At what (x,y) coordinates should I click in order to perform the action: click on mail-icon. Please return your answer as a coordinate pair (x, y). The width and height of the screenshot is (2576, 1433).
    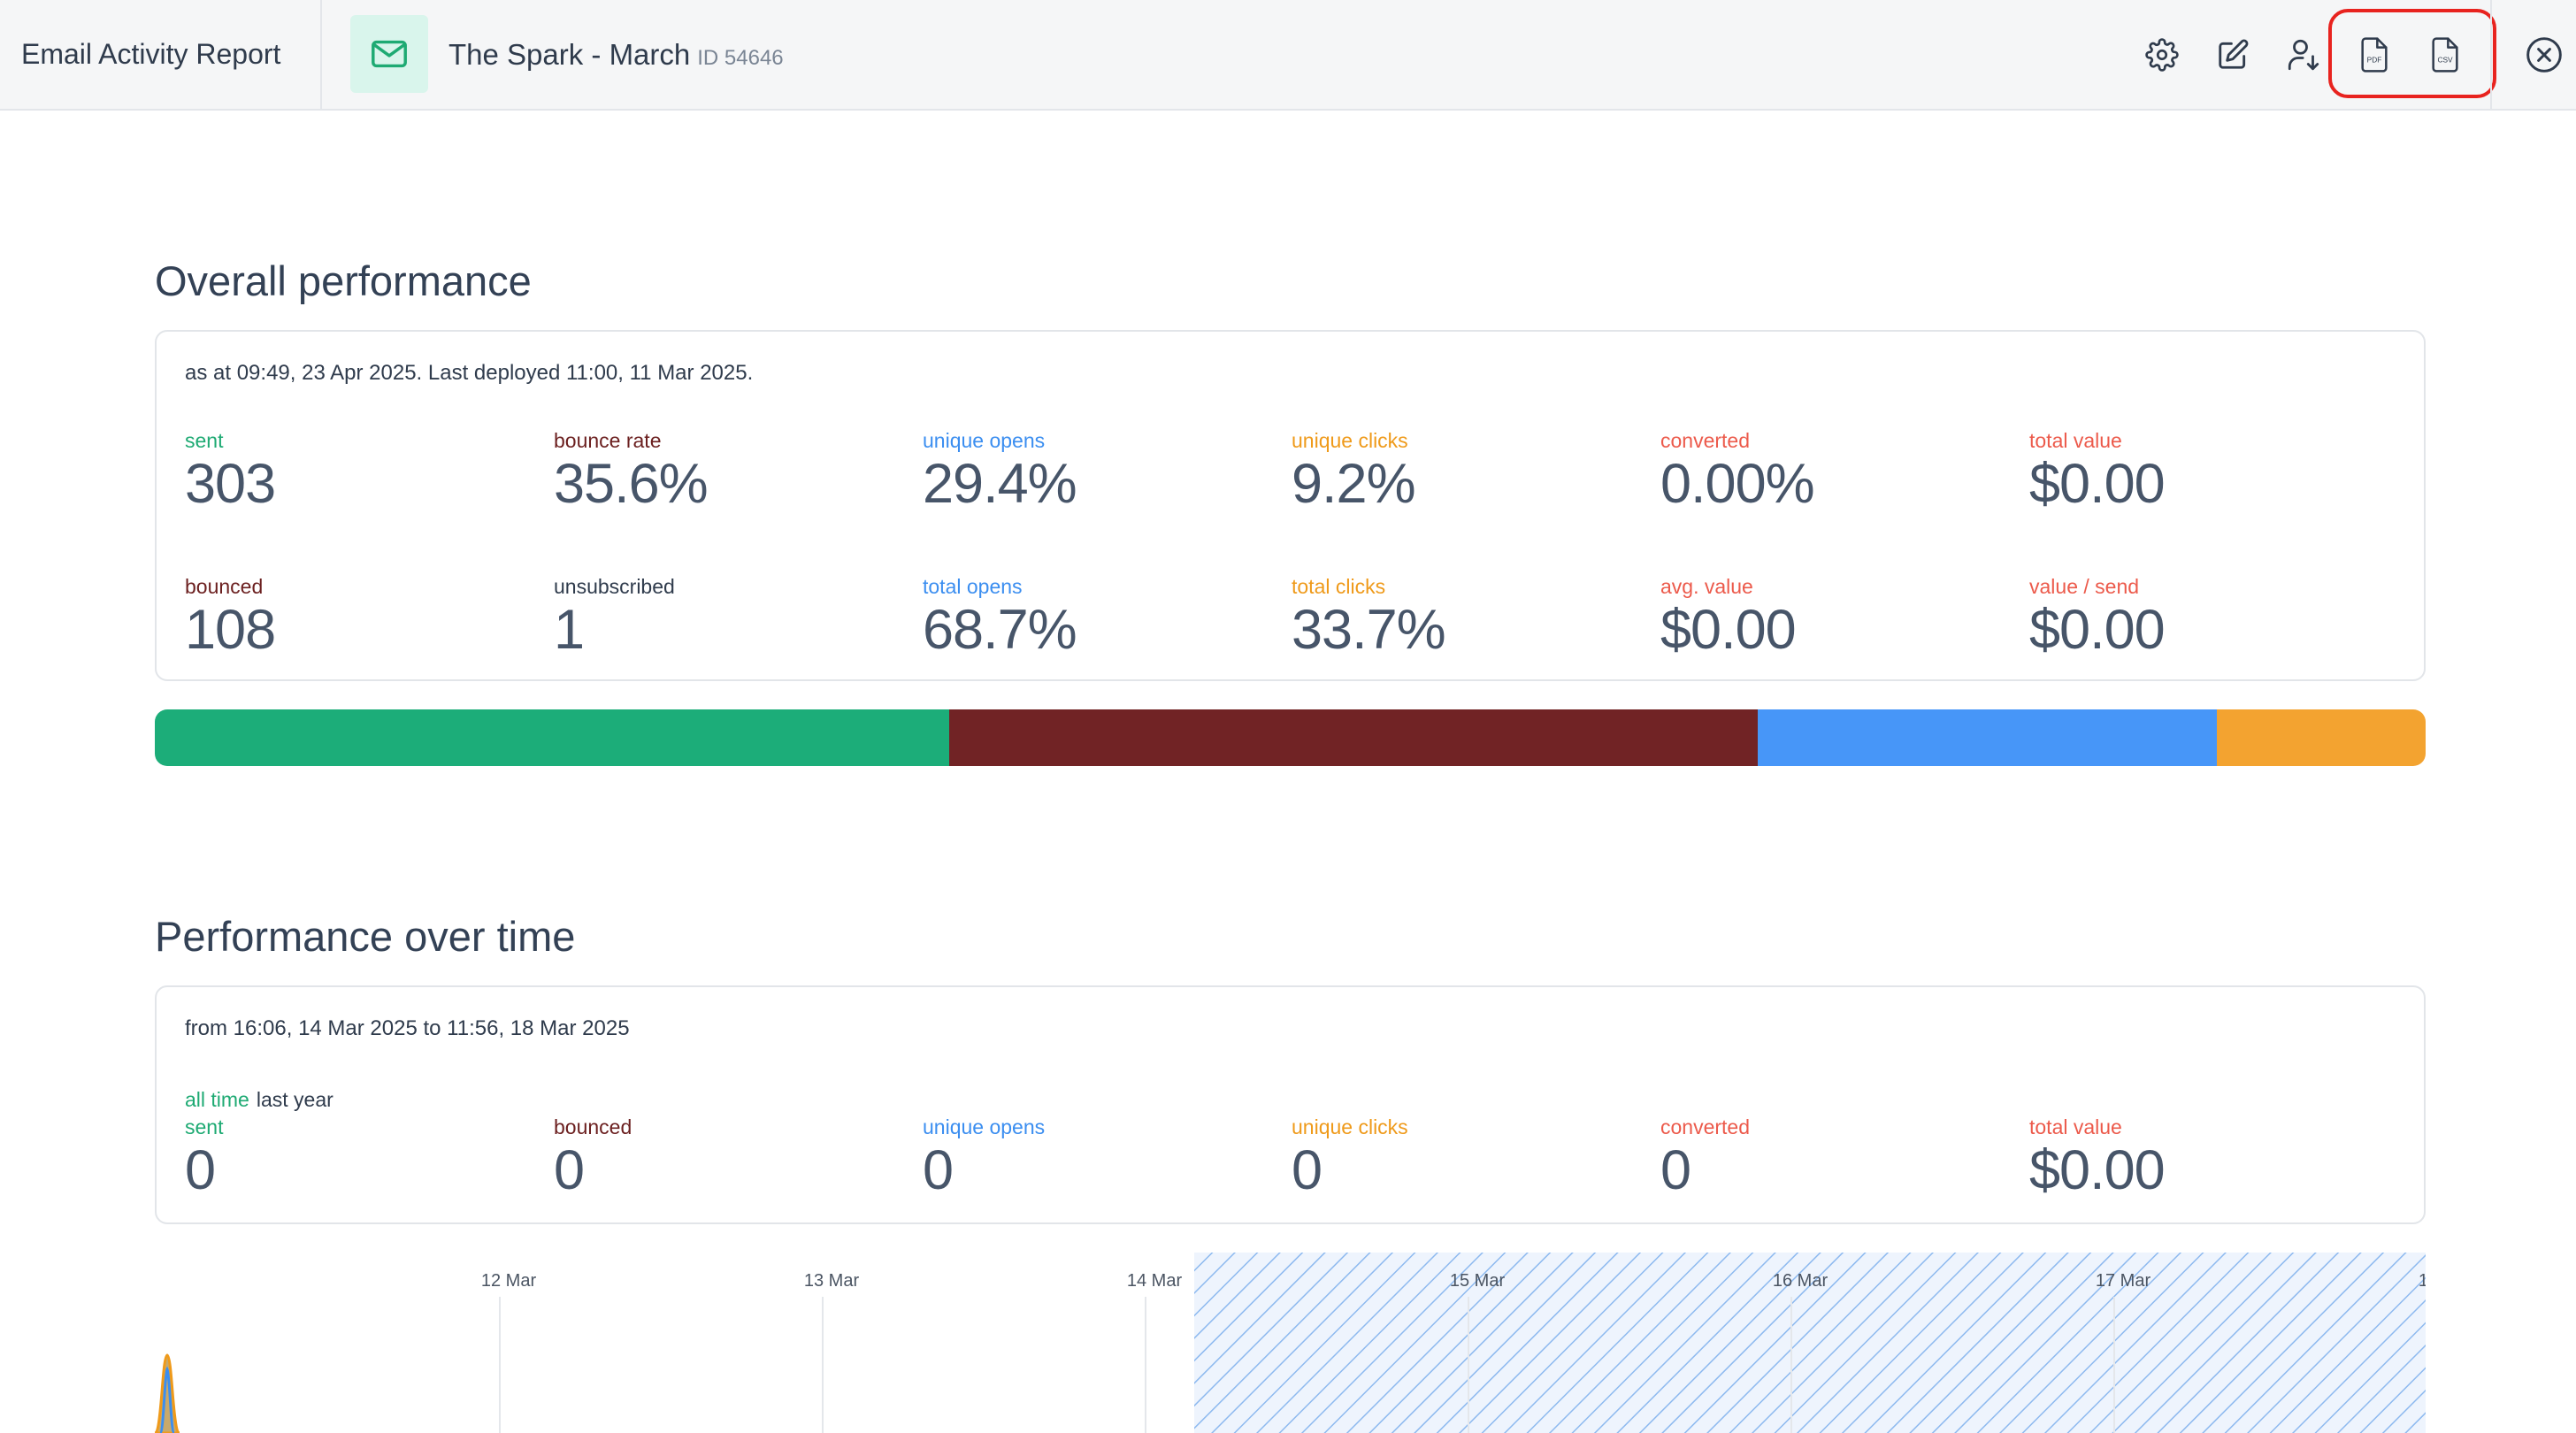
    Looking at the image, I should click on (389, 54).